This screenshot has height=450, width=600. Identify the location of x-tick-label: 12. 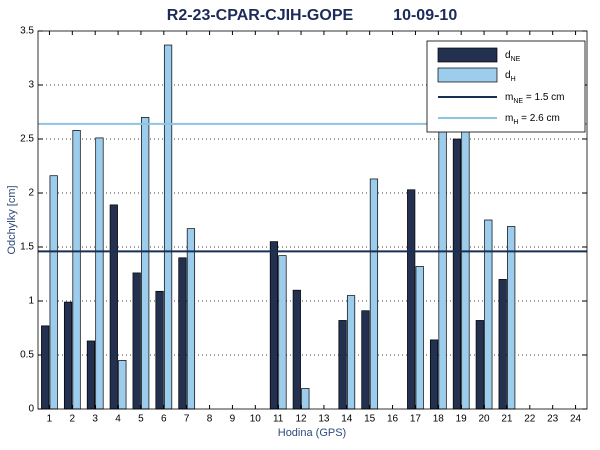
(302, 419).